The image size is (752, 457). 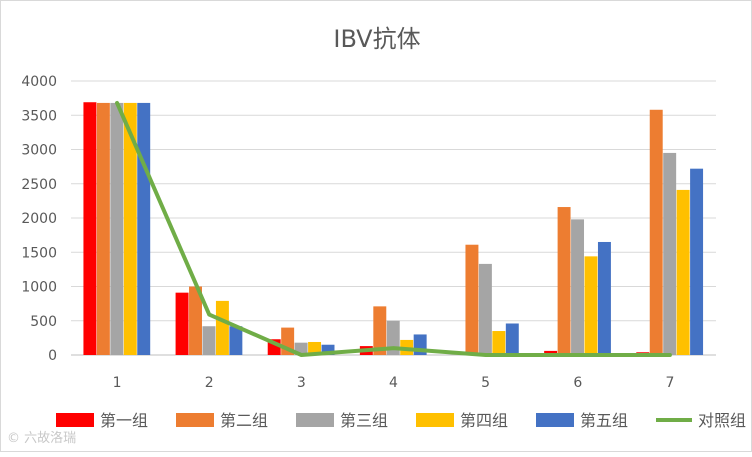 I want to click on x-tick-label: 2, so click(x=209, y=383).